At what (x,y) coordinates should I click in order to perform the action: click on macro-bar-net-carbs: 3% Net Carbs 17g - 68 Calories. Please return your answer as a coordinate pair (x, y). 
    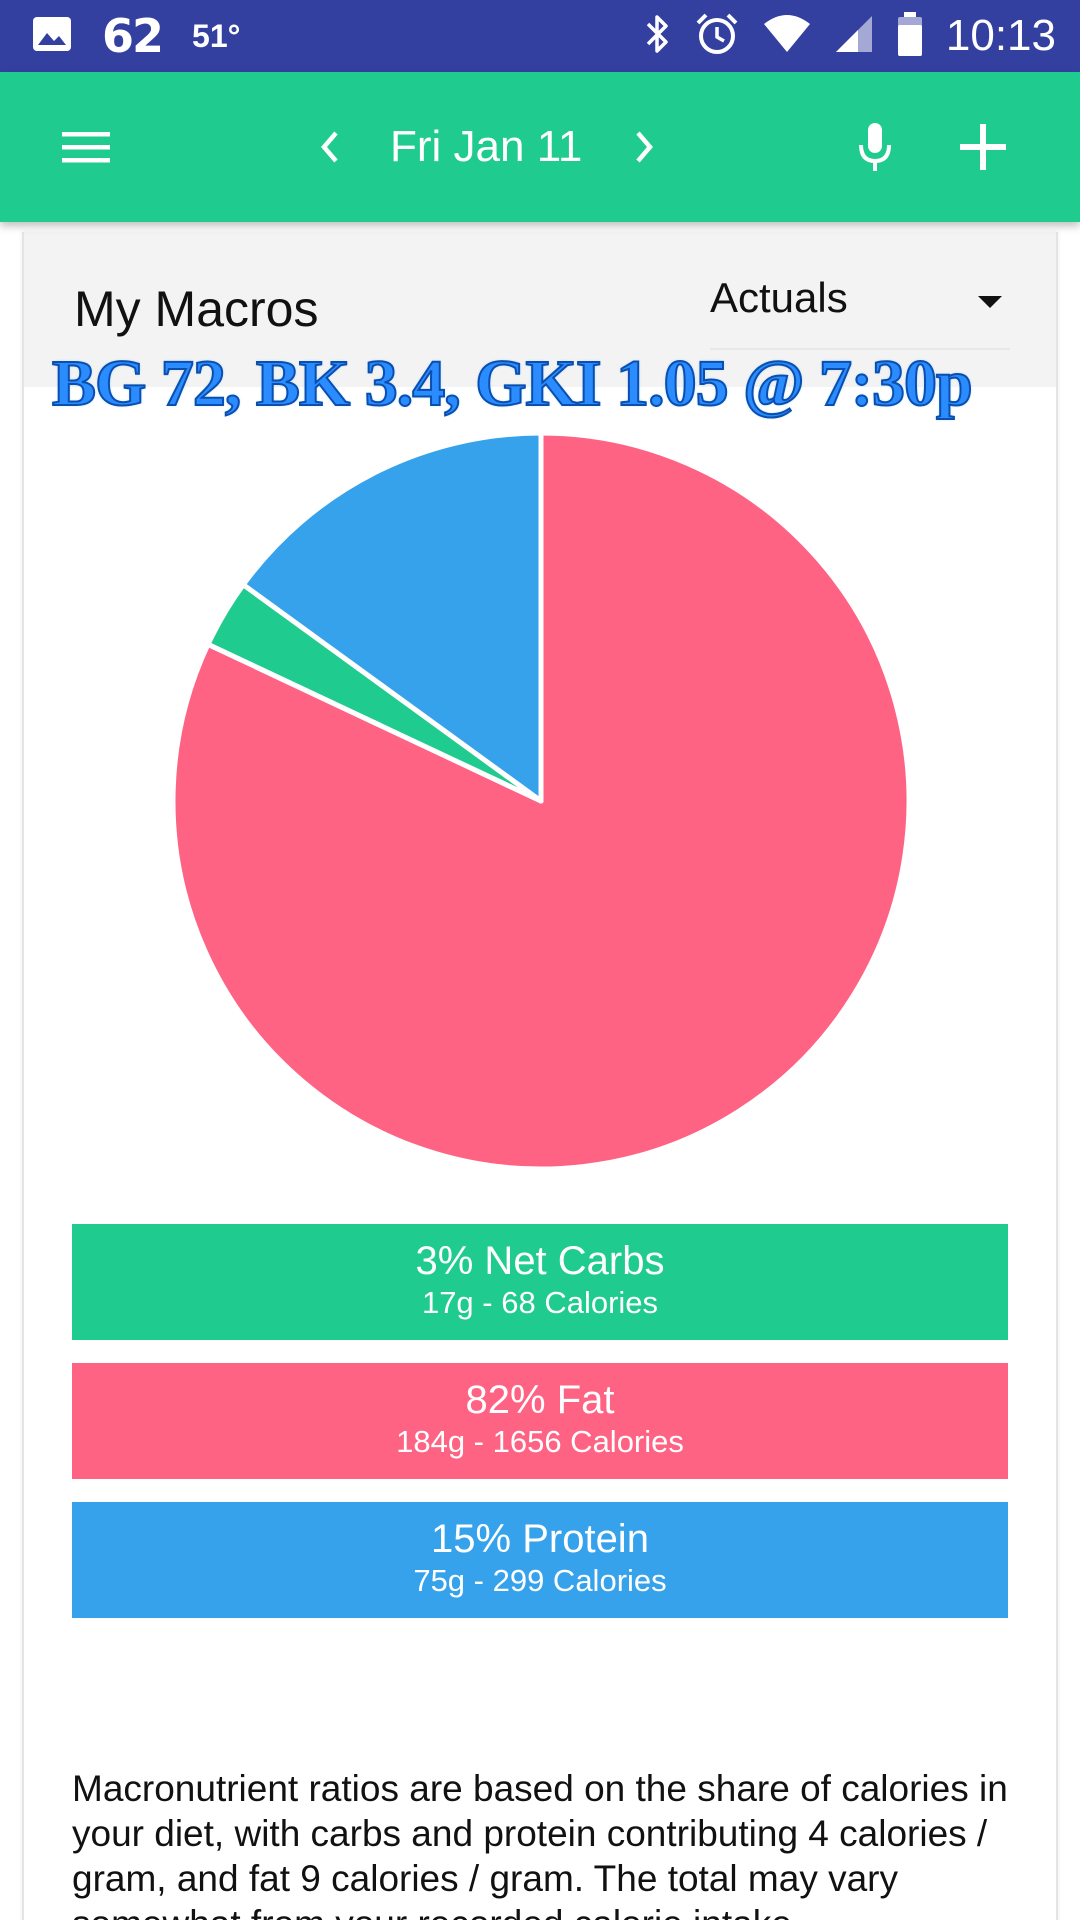
    Looking at the image, I should click on (540, 1282).